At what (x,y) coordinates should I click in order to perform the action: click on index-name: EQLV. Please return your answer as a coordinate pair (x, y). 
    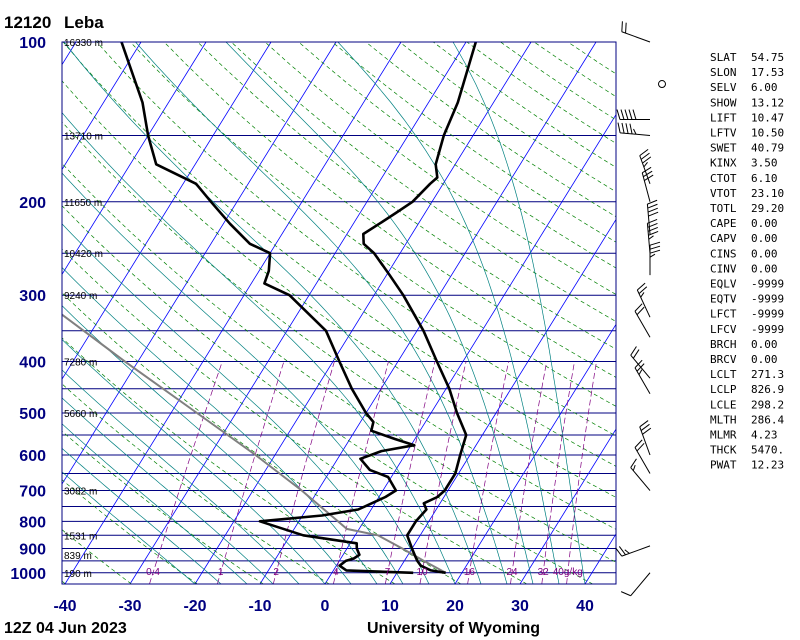
    Looking at the image, I should click on (723, 284).